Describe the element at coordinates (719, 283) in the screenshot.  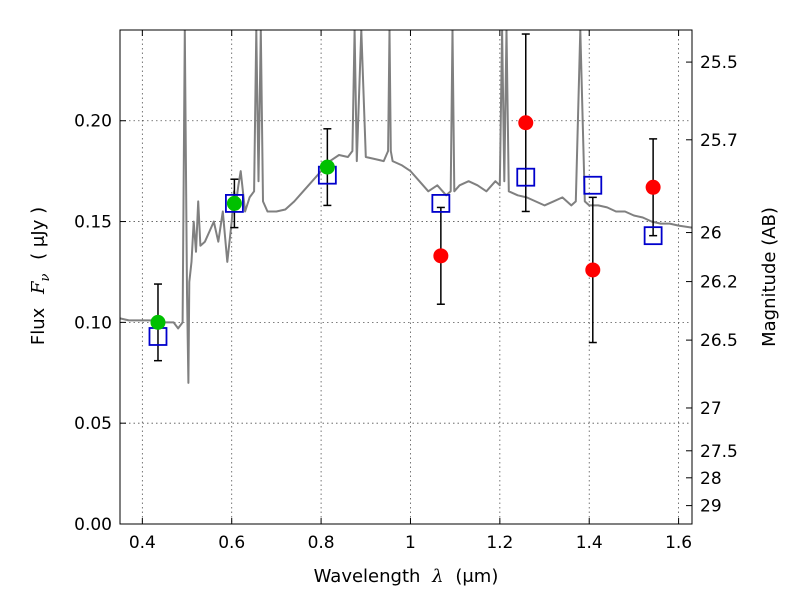
I see `y2-tick-label: 26.2` at that location.